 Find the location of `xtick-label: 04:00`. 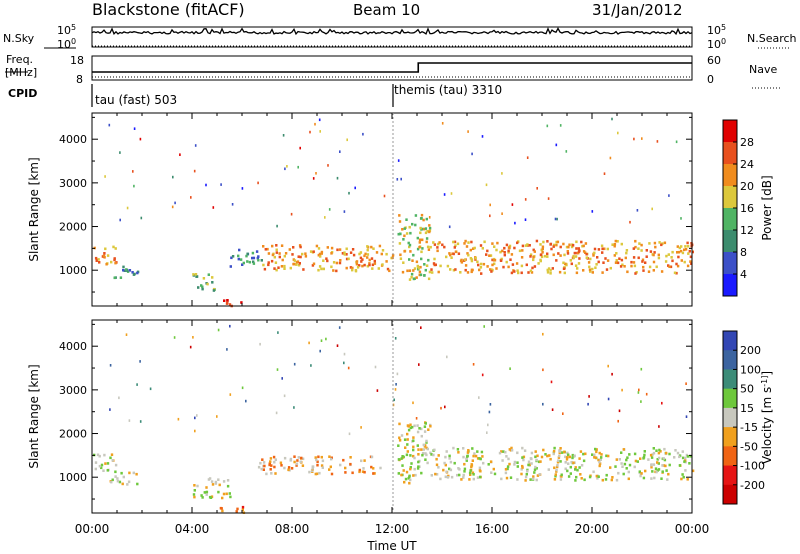

xtick-label: 04:00 is located at coordinates (192, 529).